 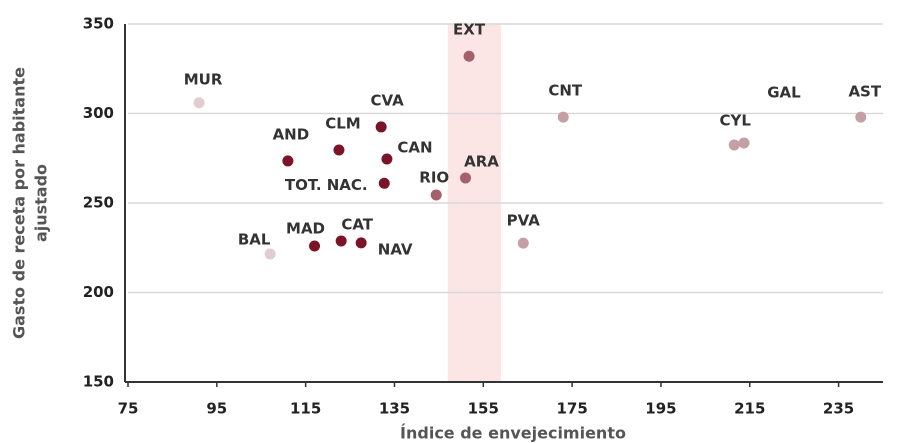 What do you see at coordinates (216, 409) in the screenshot?
I see `x-tick-label: 95` at bounding box center [216, 409].